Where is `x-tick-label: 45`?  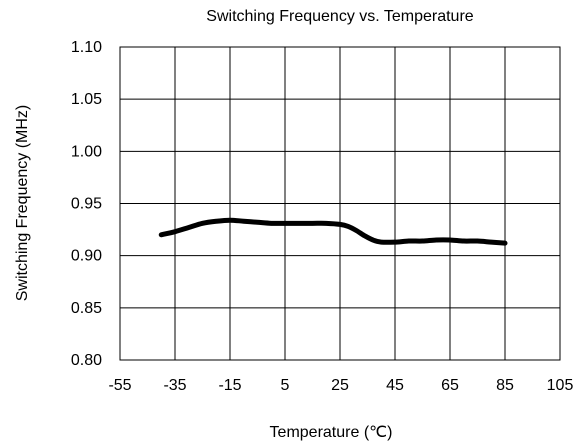
x-tick-label: 45 is located at coordinates (395, 385).